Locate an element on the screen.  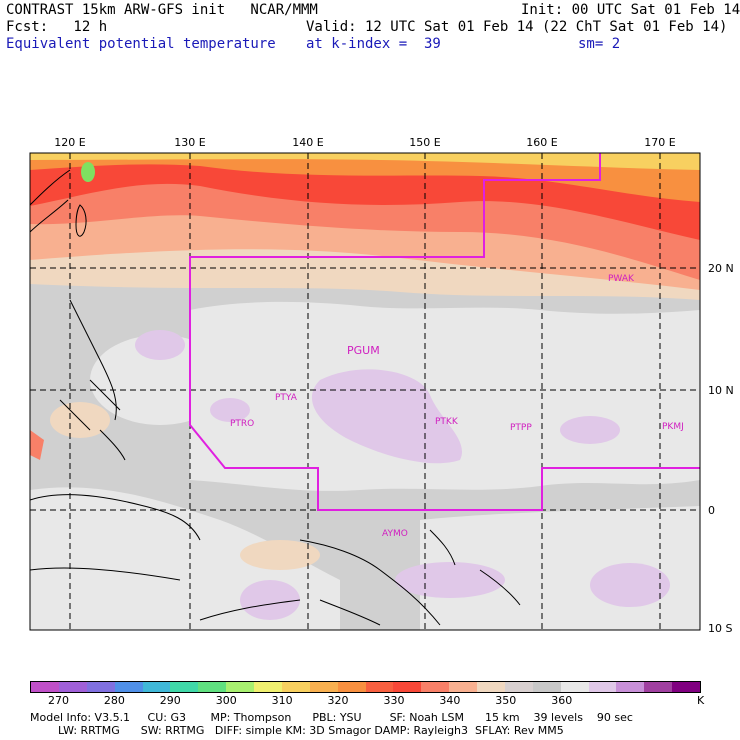
station-label: PTYA is located at coordinates (286, 398).